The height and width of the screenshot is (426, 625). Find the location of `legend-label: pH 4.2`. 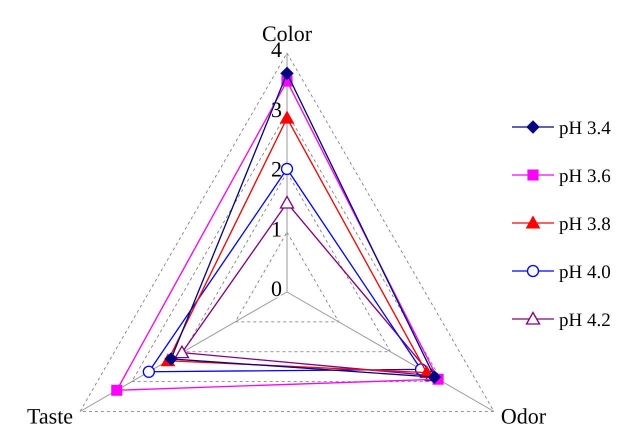

legend-label: pH 4.2 is located at coordinates (585, 320).